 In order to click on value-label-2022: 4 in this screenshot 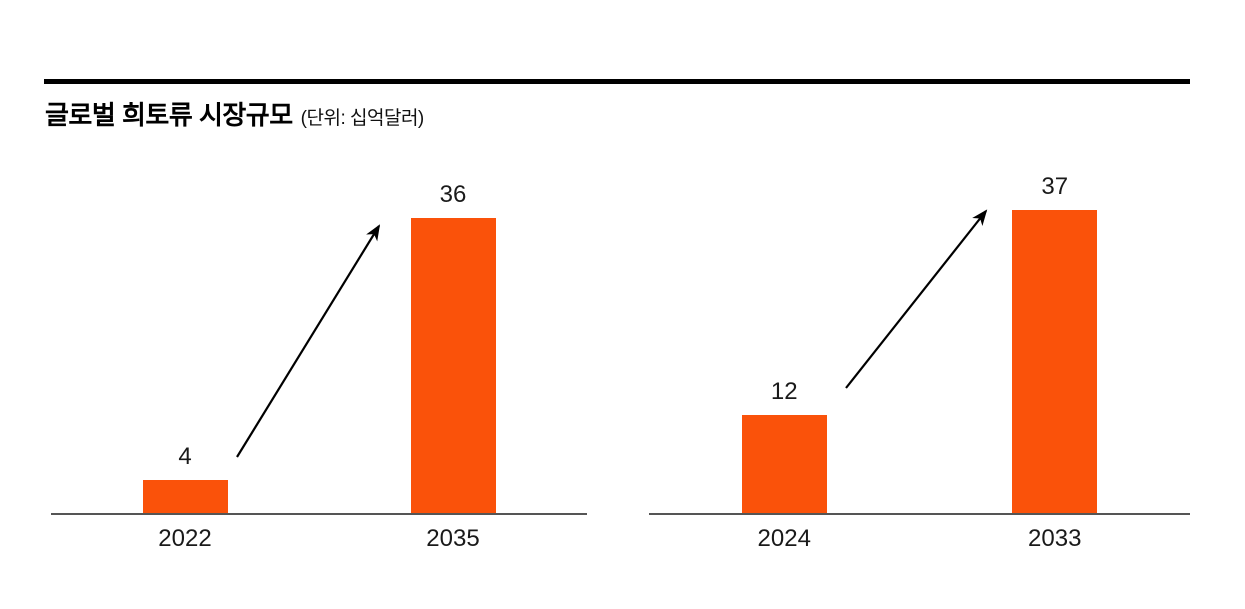, I will do `click(185, 456)`.